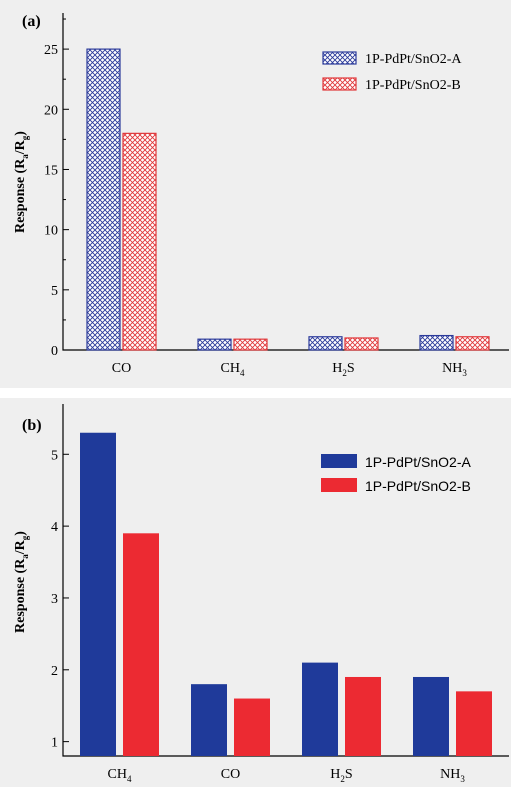  Describe the element at coordinates (54, 599) in the screenshot. I see `y-tick-label: 3` at that location.